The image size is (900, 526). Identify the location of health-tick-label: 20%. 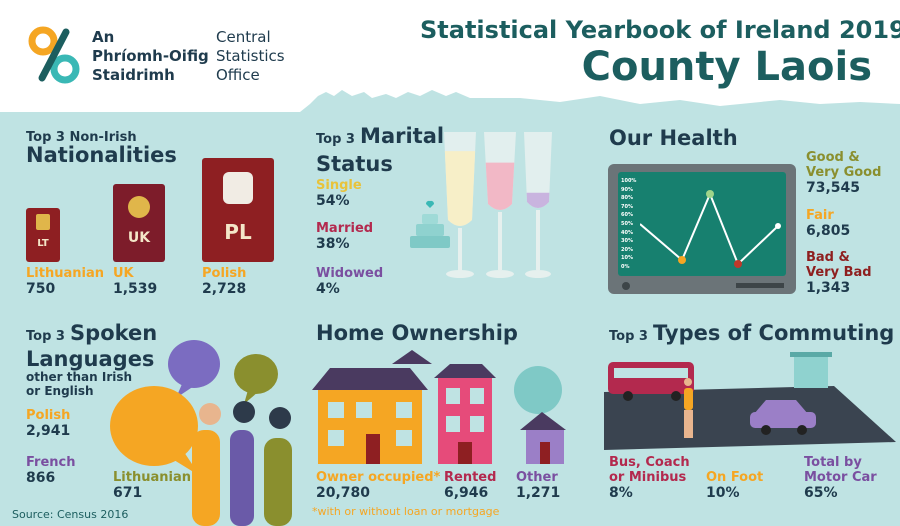
(627, 249).